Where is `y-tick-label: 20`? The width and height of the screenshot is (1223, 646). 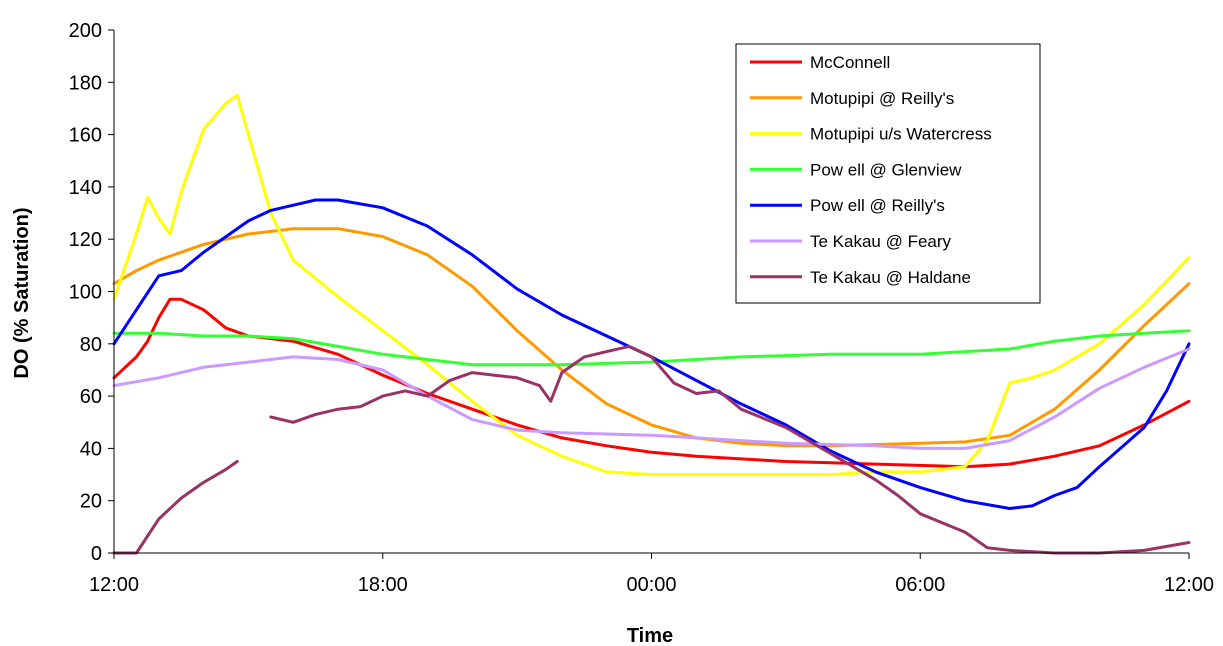
y-tick-label: 20 is located at coordinates (91, 502).